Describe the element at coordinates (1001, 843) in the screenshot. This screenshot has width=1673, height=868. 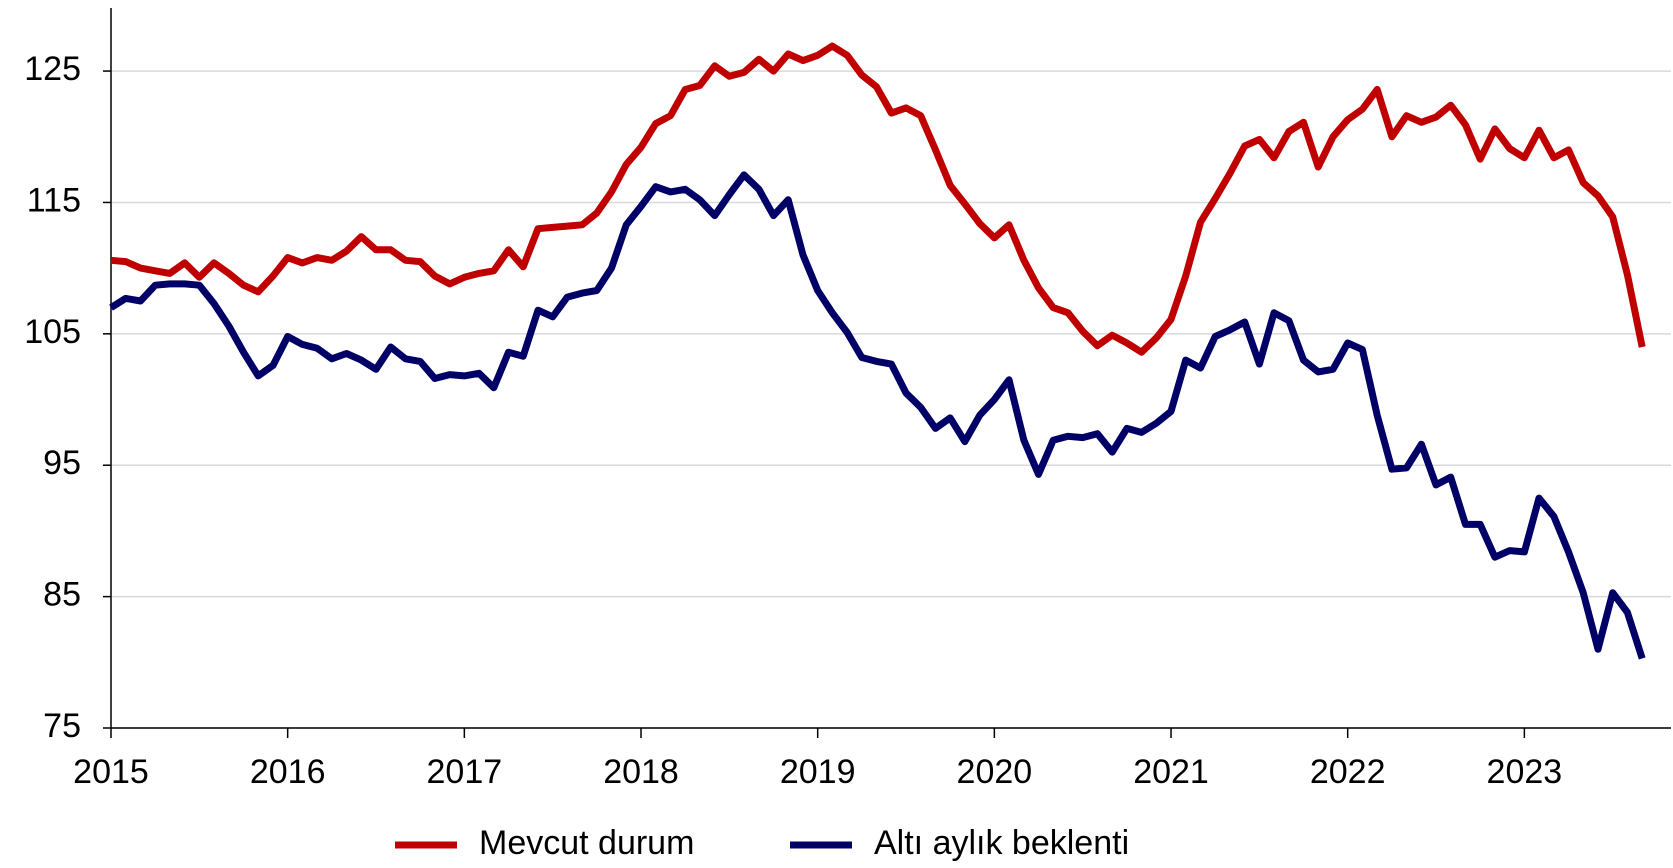
I see `legend-label: Altı aylık beklenti` at that location.